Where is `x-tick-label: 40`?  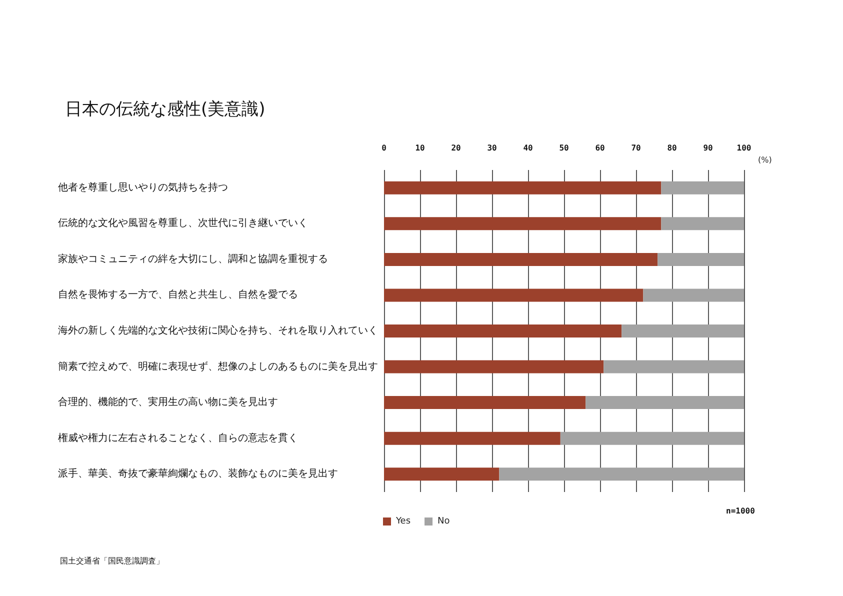
x-tick-label: 40 is located at coordinates (528, 148).